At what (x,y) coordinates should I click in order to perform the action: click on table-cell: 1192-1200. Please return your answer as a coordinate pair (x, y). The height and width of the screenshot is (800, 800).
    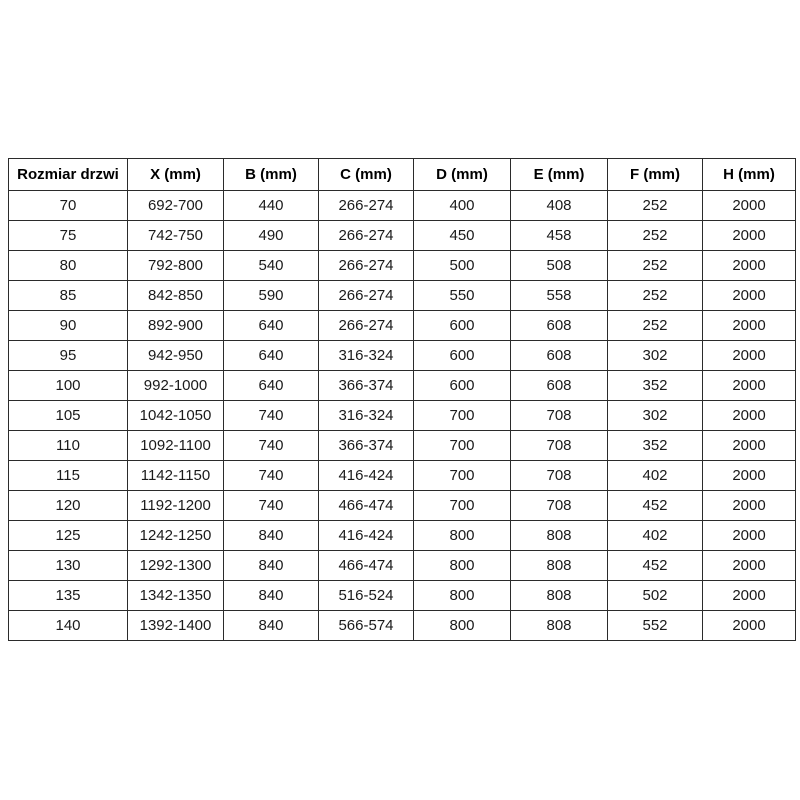
    Looking at the image, I should click on (175, 505).